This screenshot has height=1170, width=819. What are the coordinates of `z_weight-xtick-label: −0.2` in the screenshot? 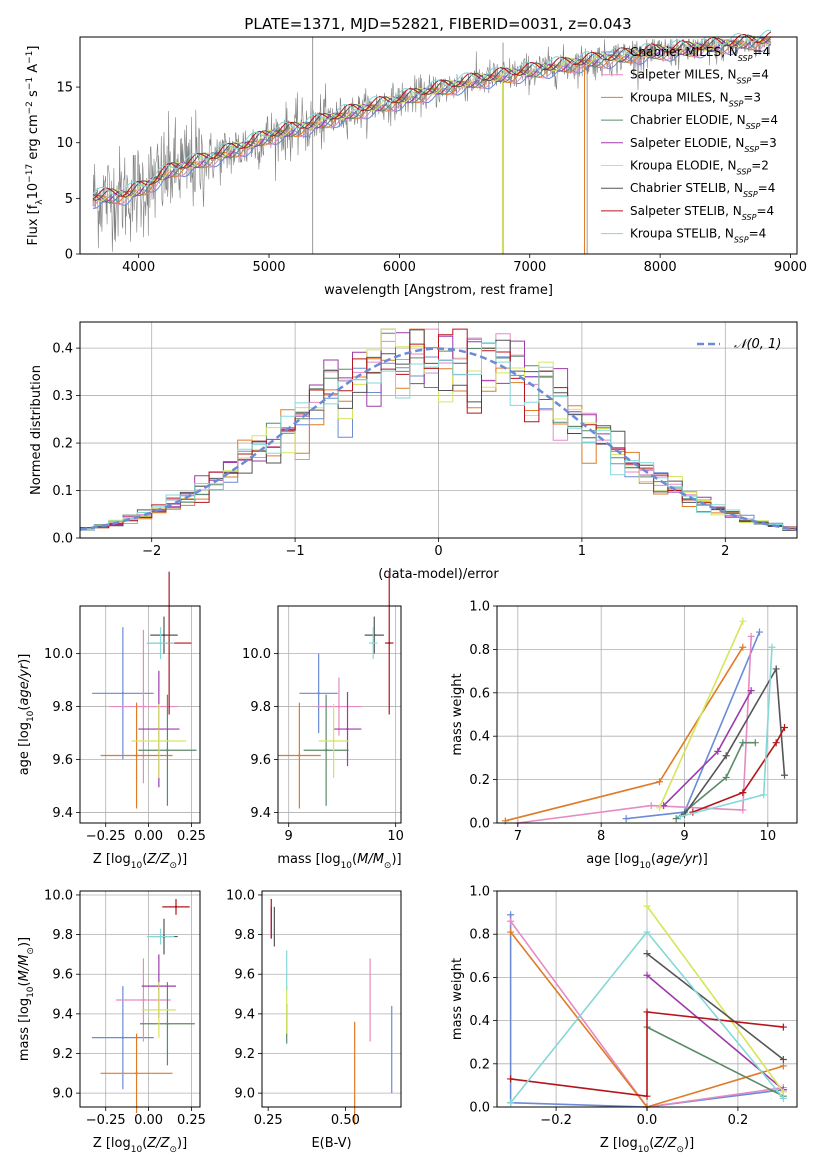 It's located at (556, 1120).